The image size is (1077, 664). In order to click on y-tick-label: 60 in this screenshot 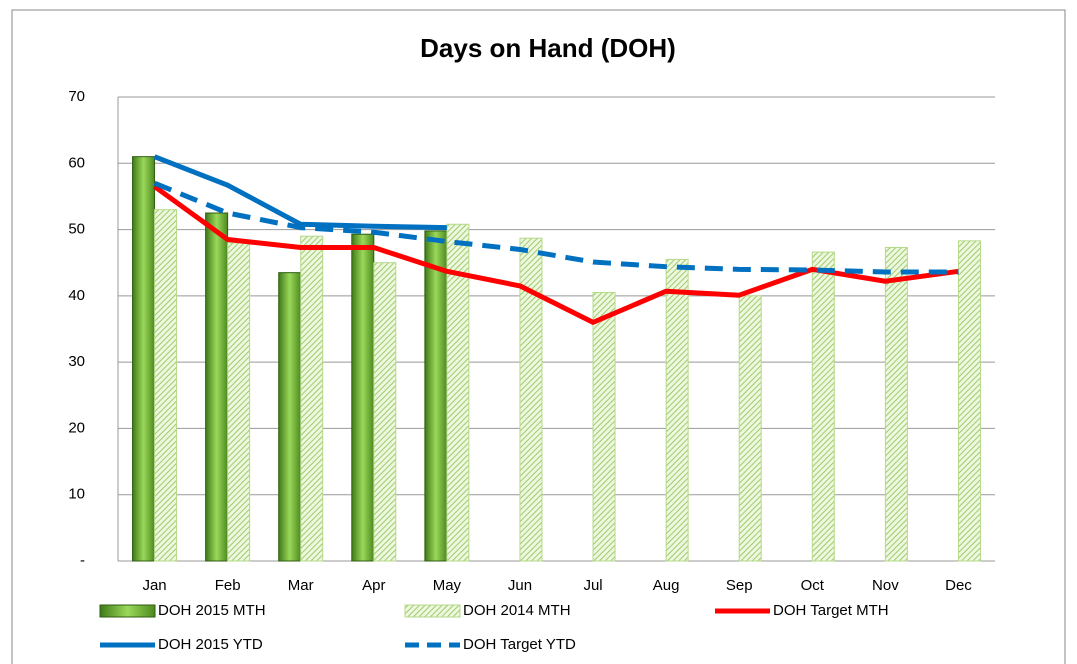, I will do `click(76, 162)`.